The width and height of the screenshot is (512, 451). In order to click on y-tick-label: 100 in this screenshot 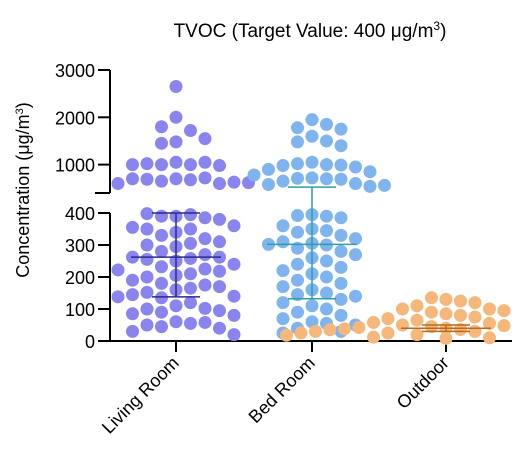, I will do `click(80, 310)`.